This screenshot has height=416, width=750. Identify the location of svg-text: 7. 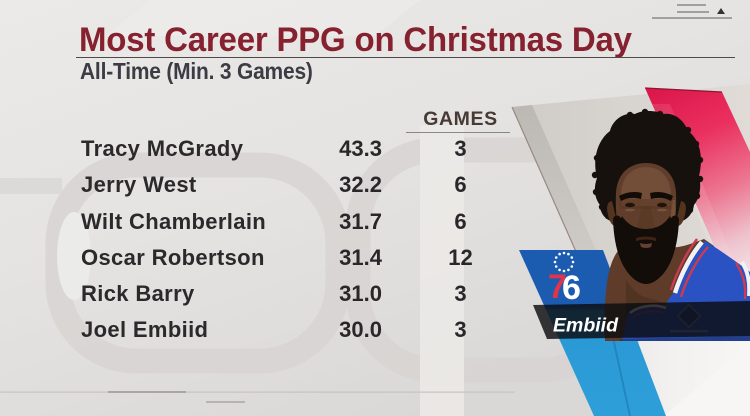
(557, 287).